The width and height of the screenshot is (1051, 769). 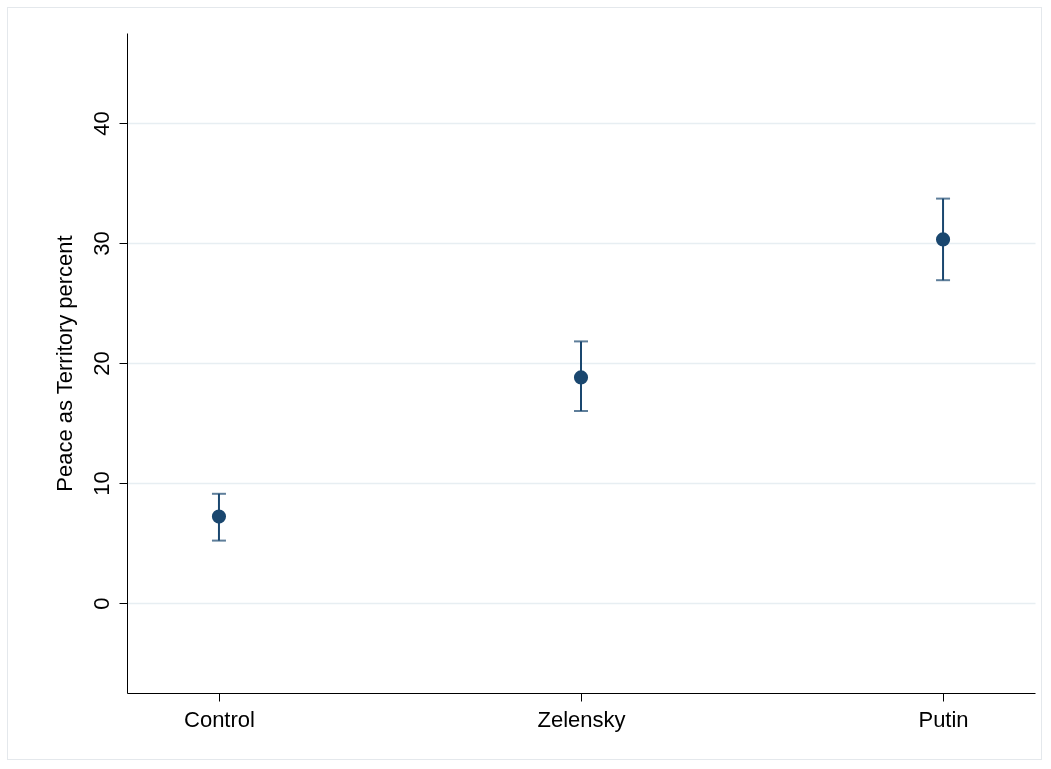 What do you see at coordinates (101, 363) in the screenshot?
I see `y-tick-label: 20` at bounding box center [101, 363].